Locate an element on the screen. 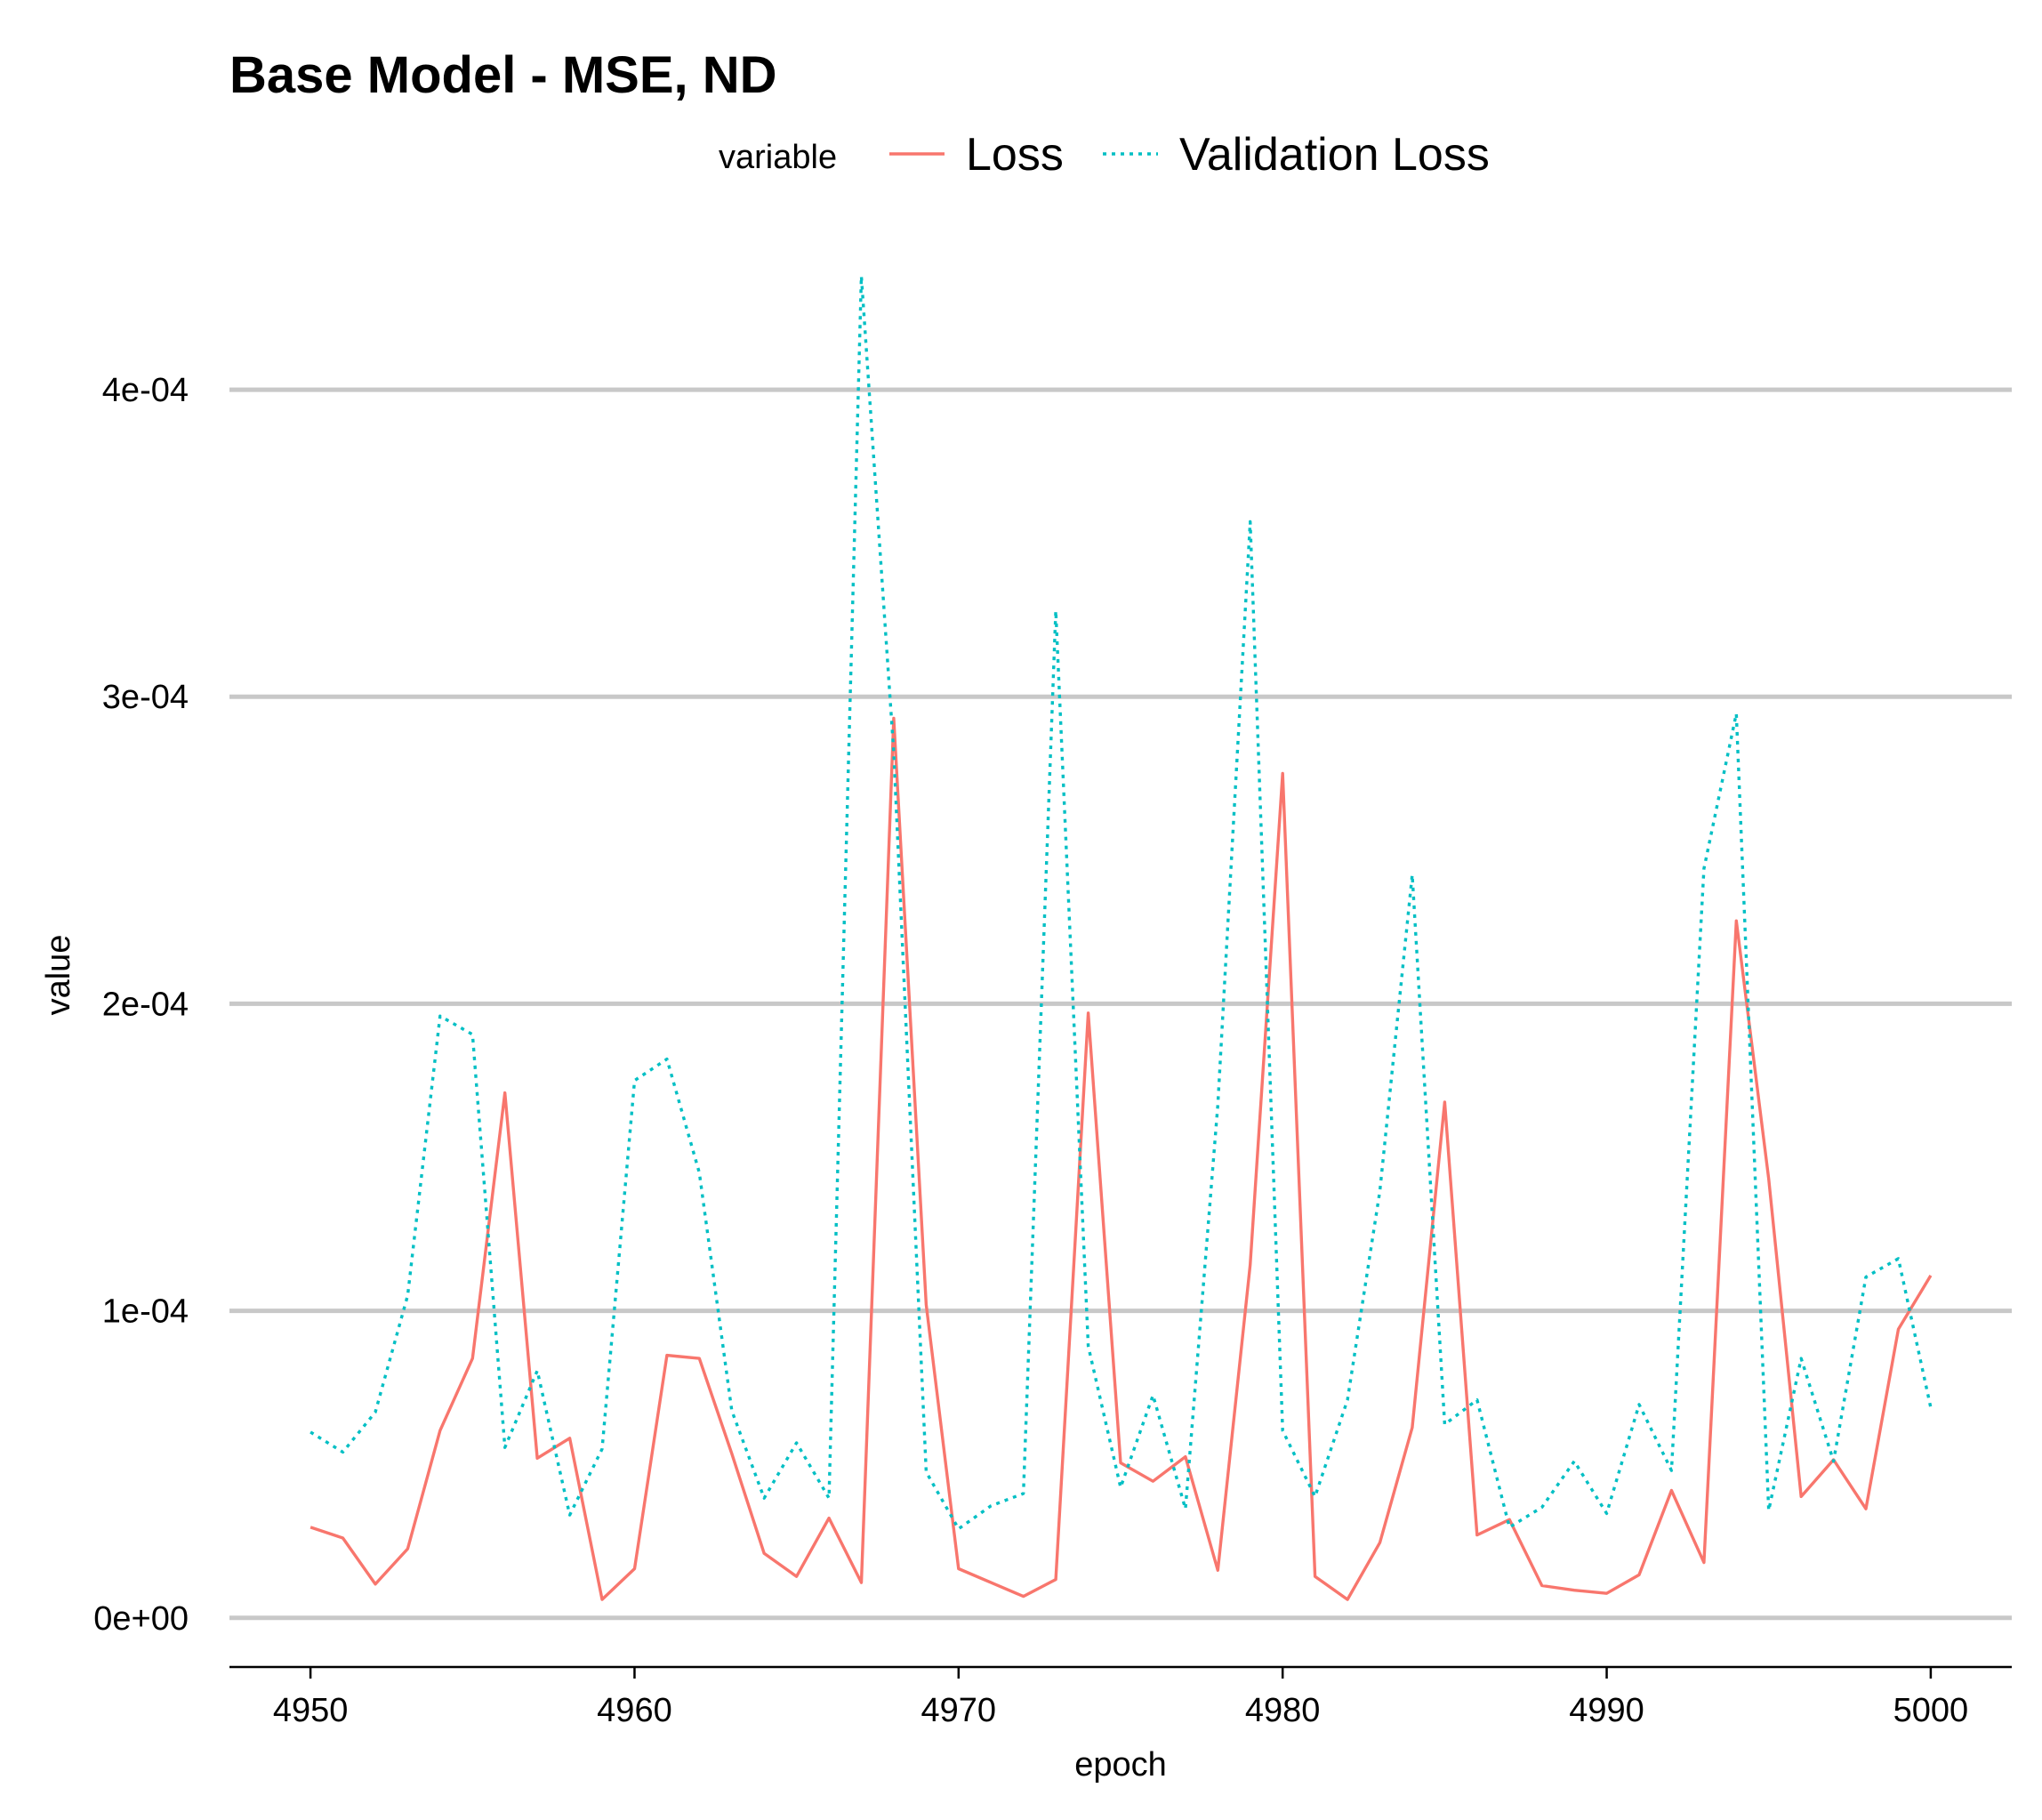 The width and height of the screenshot is (2042, 1820). y-tick-label: 4e-04 is located at coordinates (145, 390).